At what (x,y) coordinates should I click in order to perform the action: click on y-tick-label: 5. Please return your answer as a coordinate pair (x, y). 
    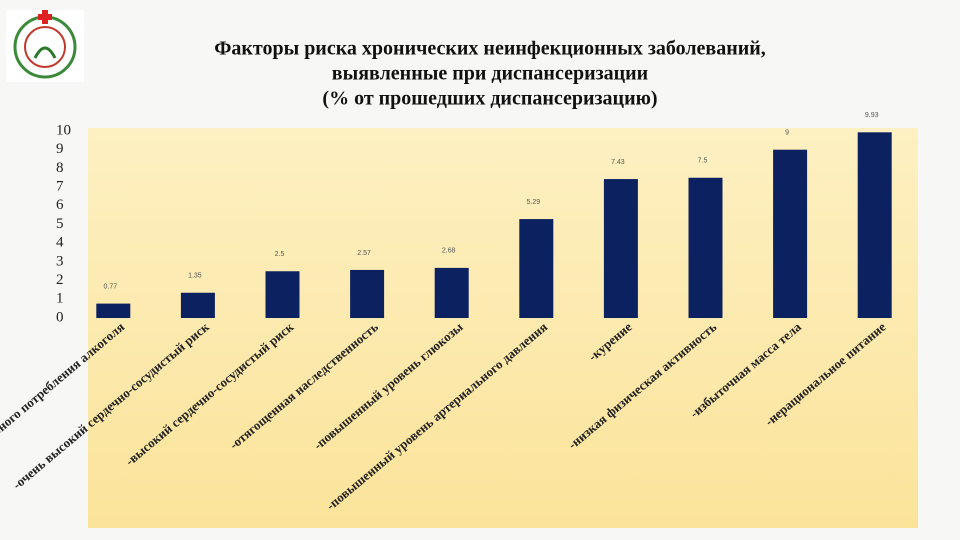
    Looking at the image, I should click on (60, 224).